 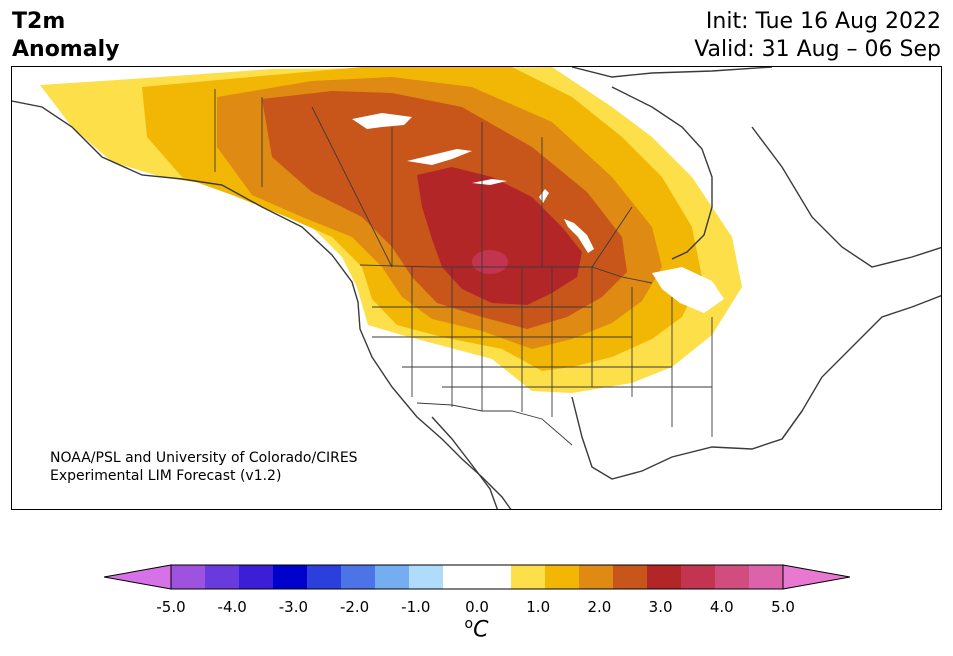 I want to click on title-anomaly: Anomaly, so click(x=66, y=49).